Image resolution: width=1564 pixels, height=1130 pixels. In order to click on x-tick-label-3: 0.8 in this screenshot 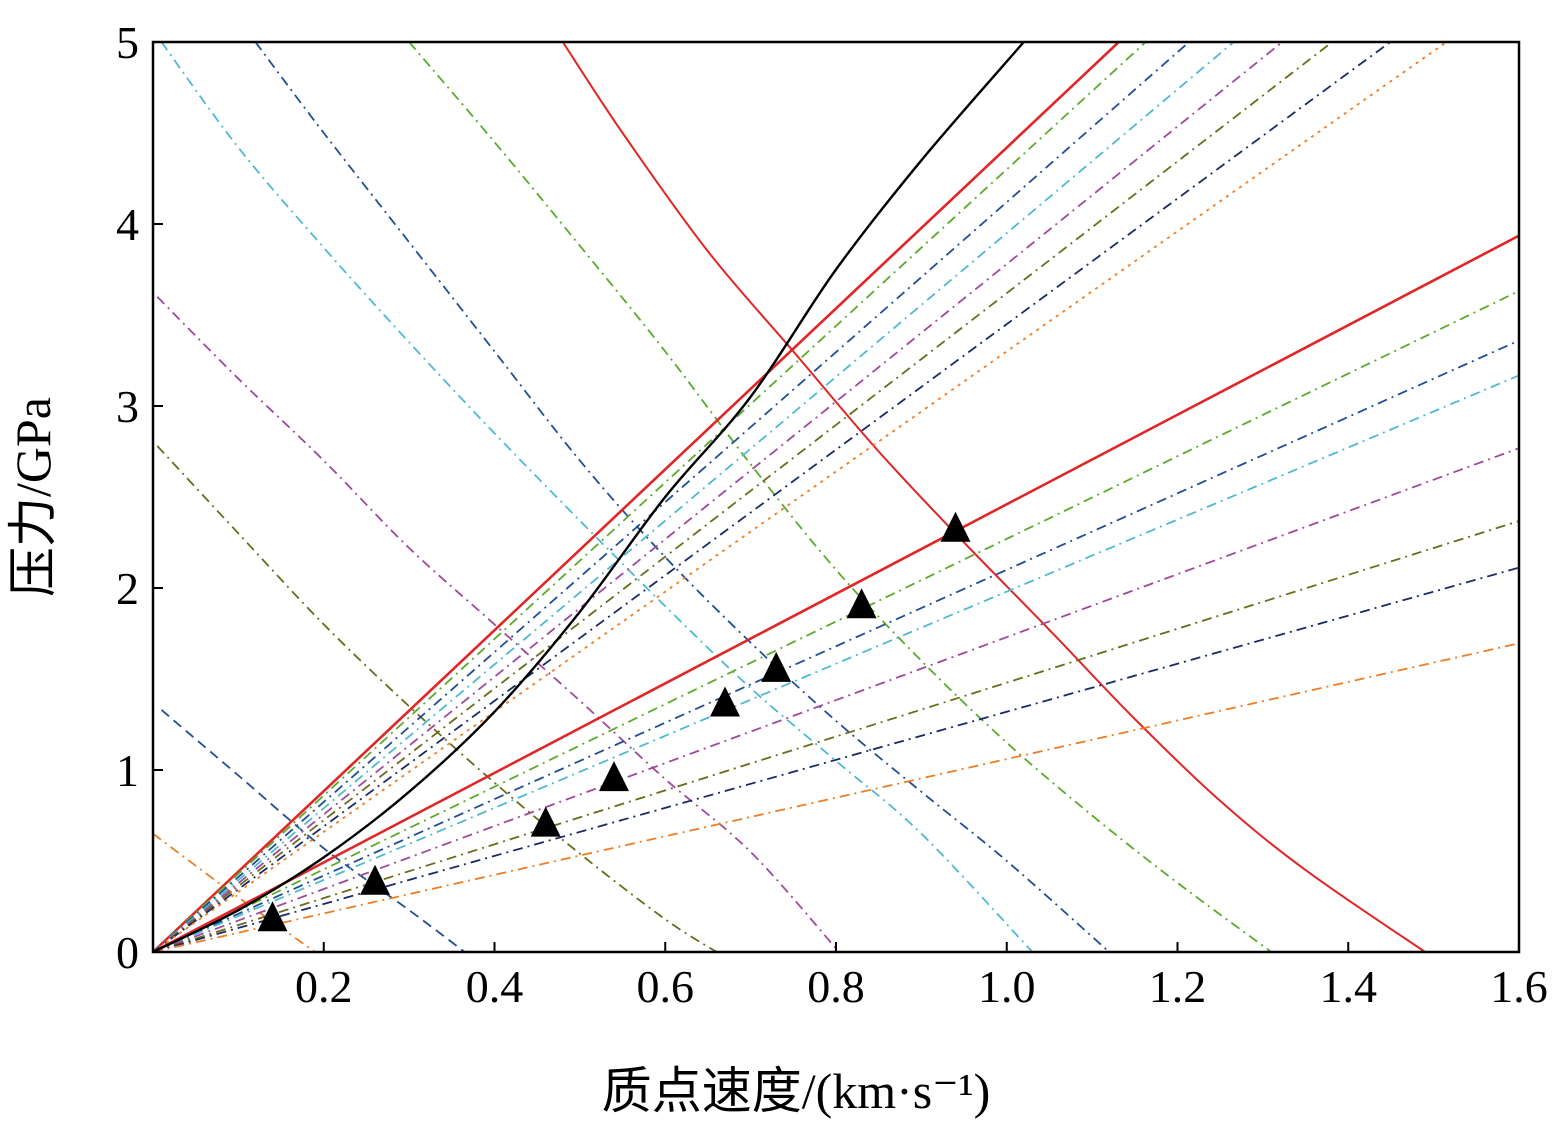, I will do `click(836, 986)`.